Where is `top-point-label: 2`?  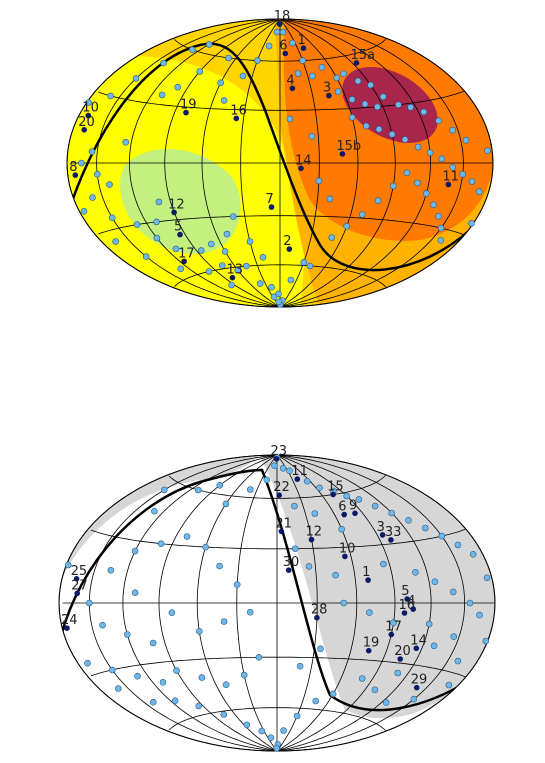 top-point-label: 2 is located at coordinates (287, 241).